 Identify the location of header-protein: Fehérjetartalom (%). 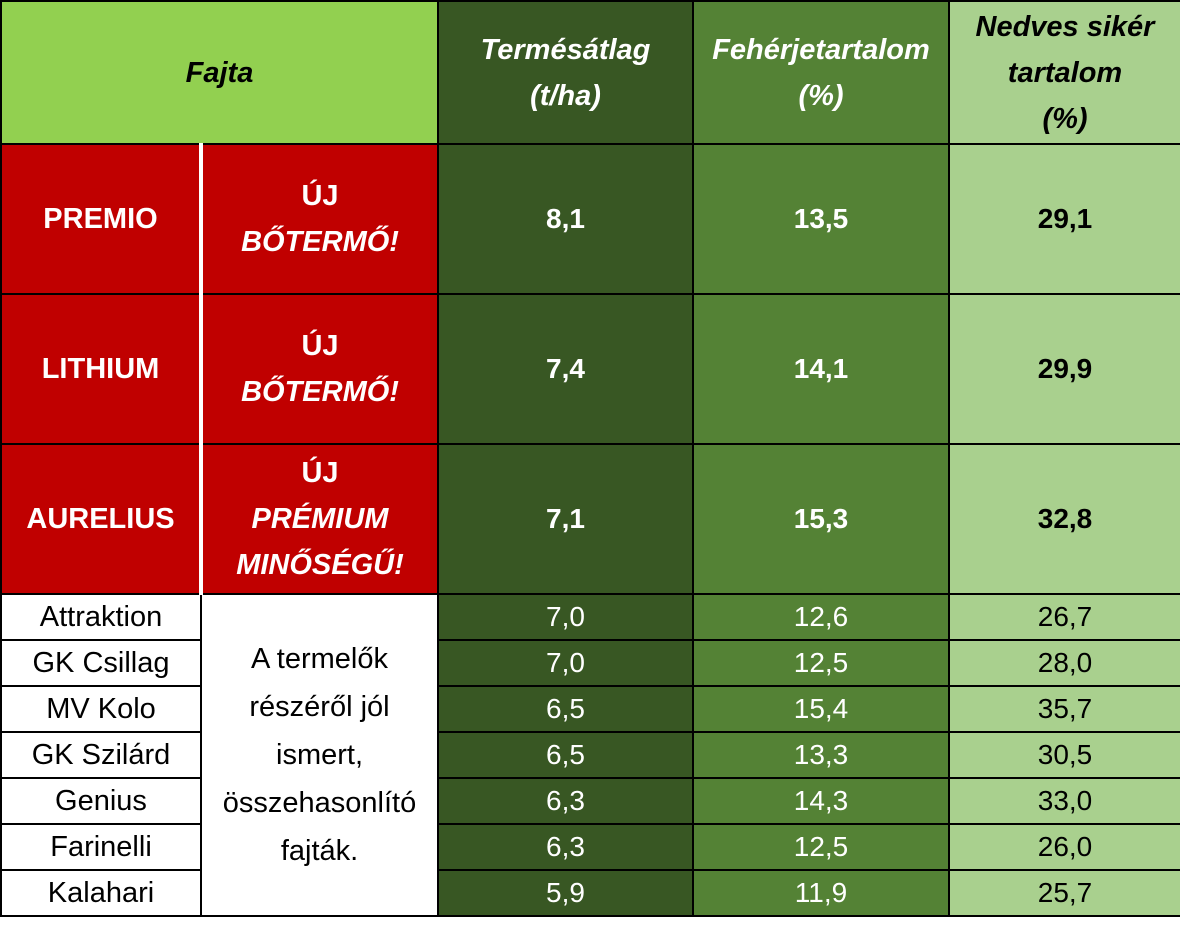
(821, 72).